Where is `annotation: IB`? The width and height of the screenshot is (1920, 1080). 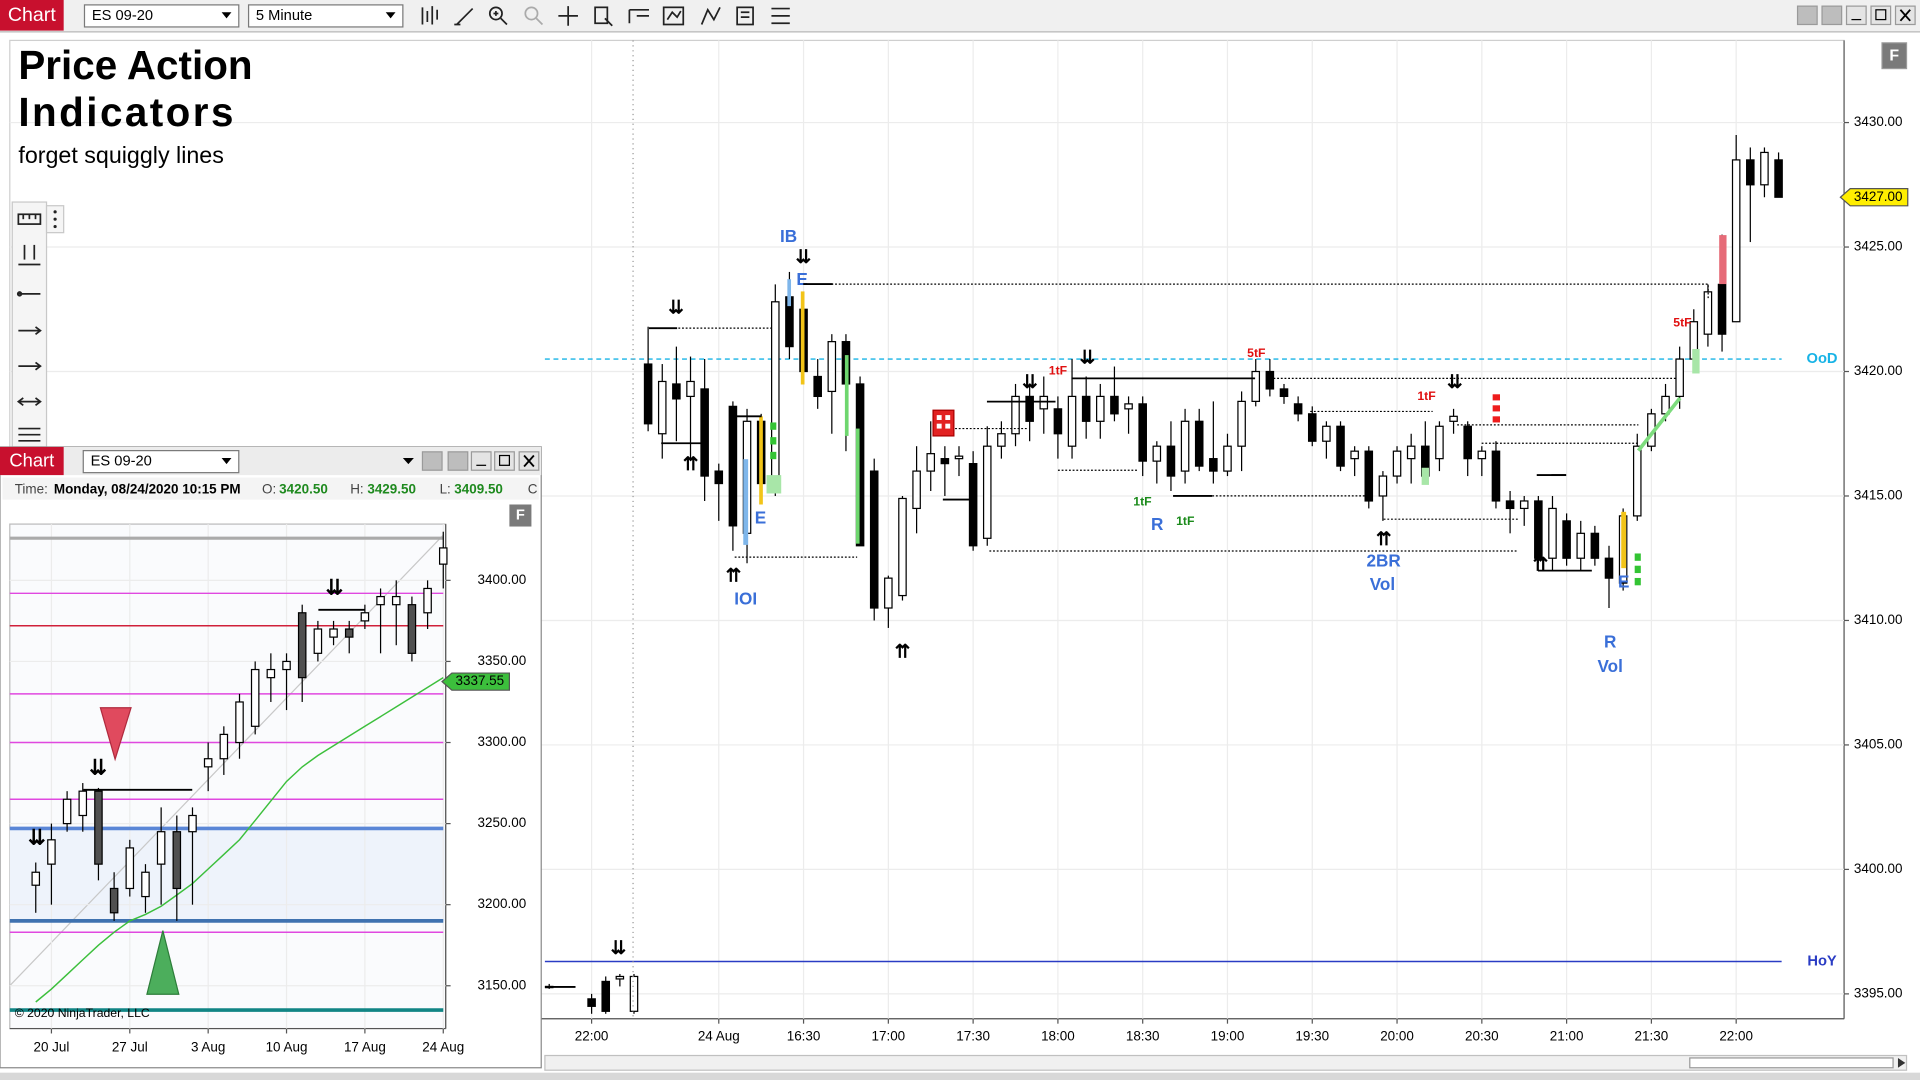 annotation: IB is located at coordinates (788, 236).